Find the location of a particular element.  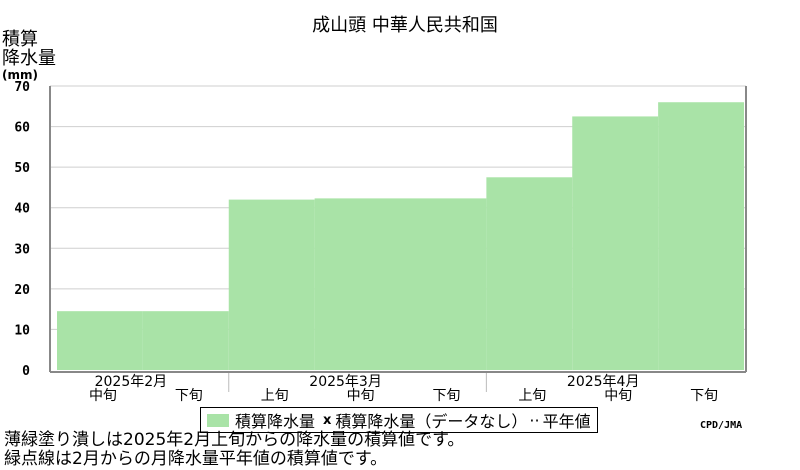

note-line-1: 薄緑塗り潰しは2025年2月上旬からの降水量の積算値です。 is located at coordinates (234, 440).